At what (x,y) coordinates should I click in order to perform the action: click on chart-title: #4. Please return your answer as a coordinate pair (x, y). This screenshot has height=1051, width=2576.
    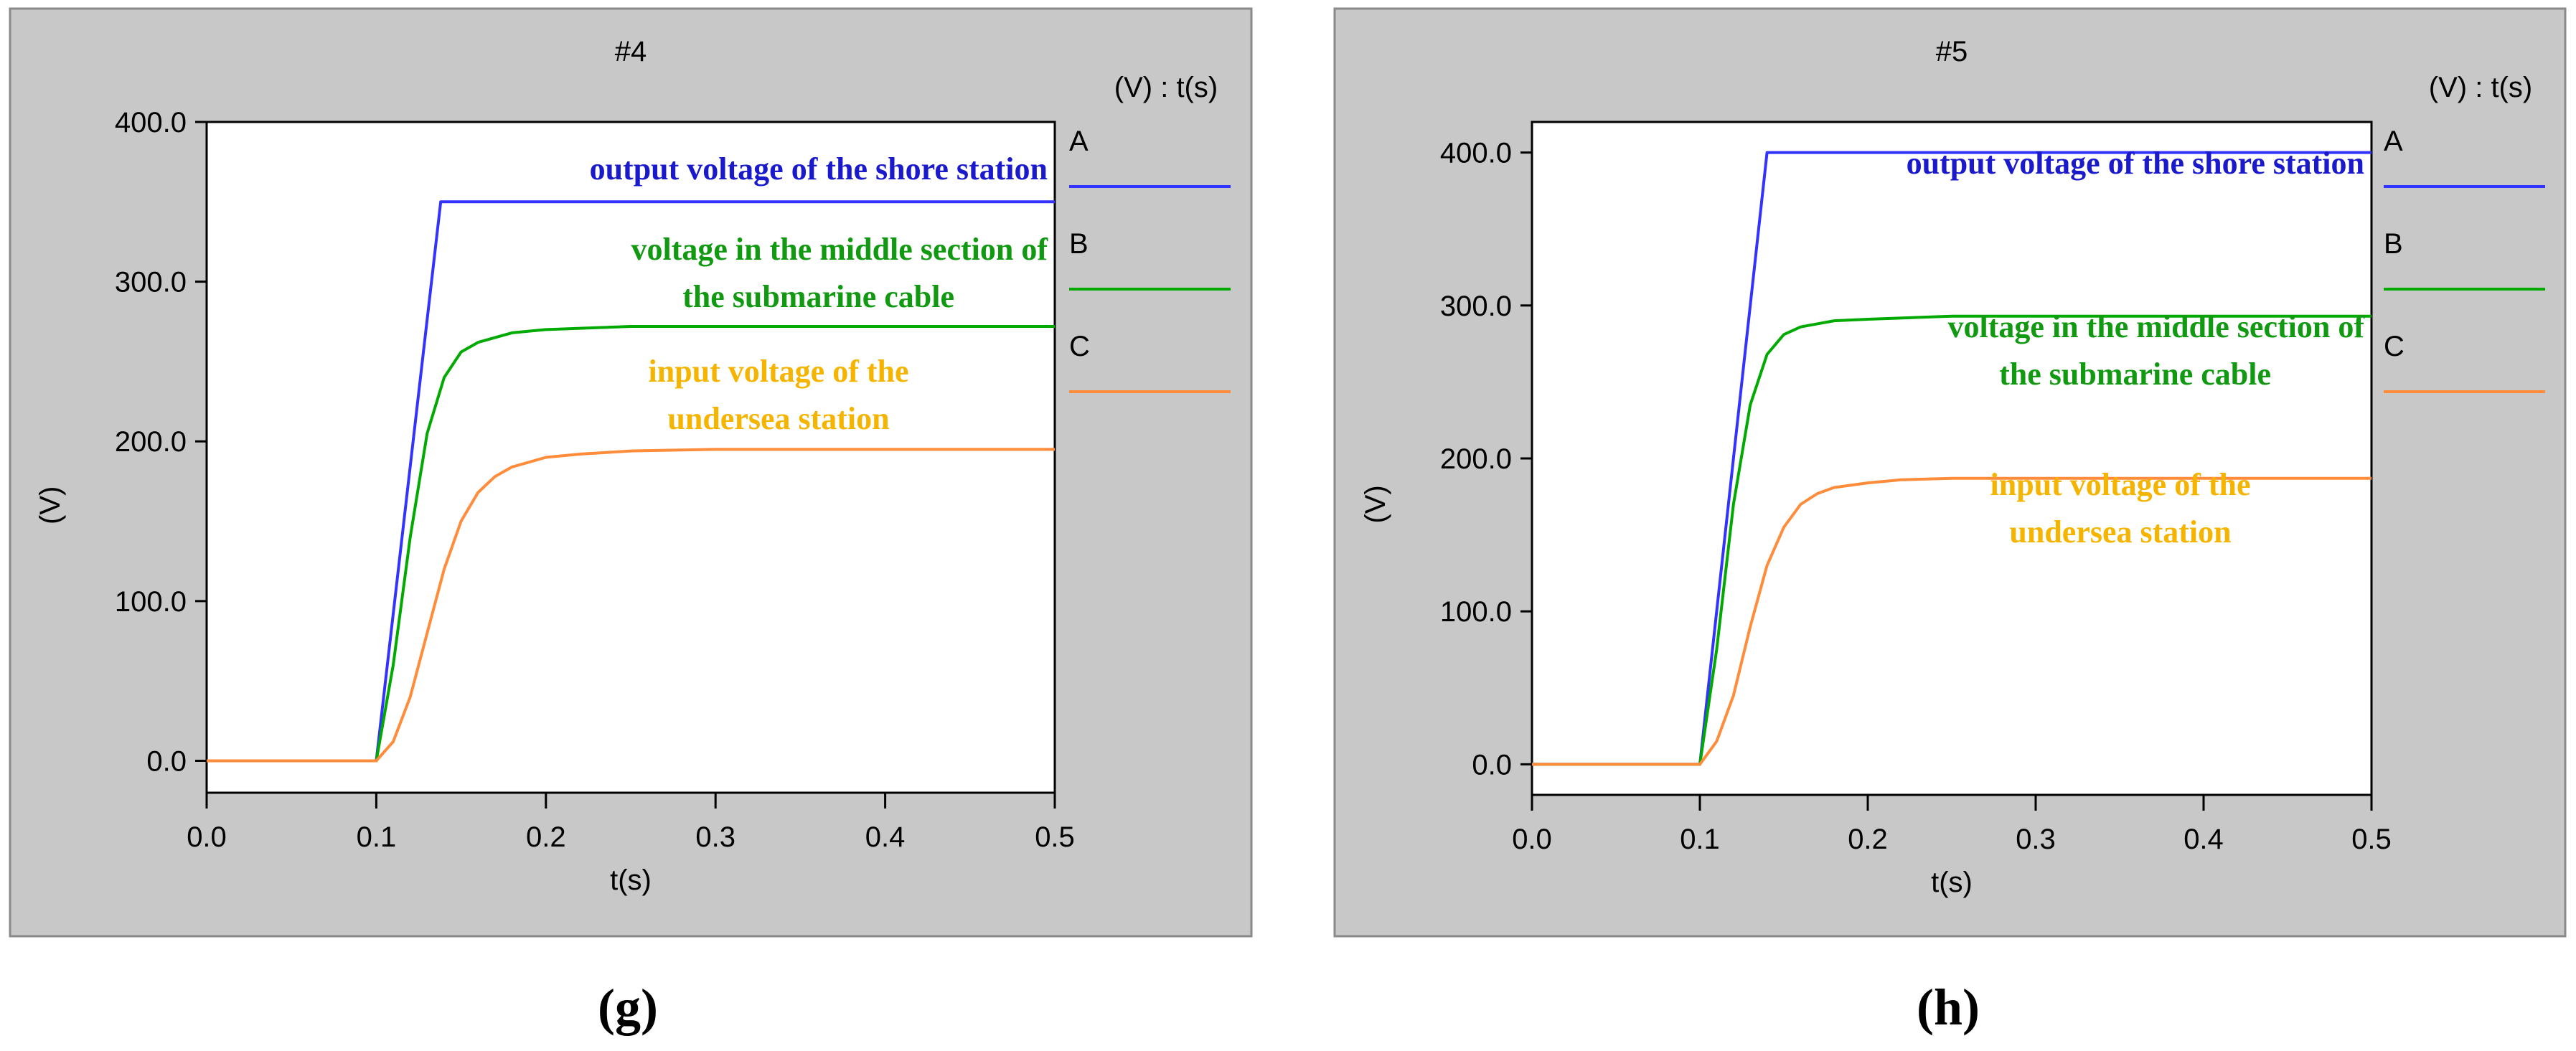
    Looking at the image, I should click on (631, 51).